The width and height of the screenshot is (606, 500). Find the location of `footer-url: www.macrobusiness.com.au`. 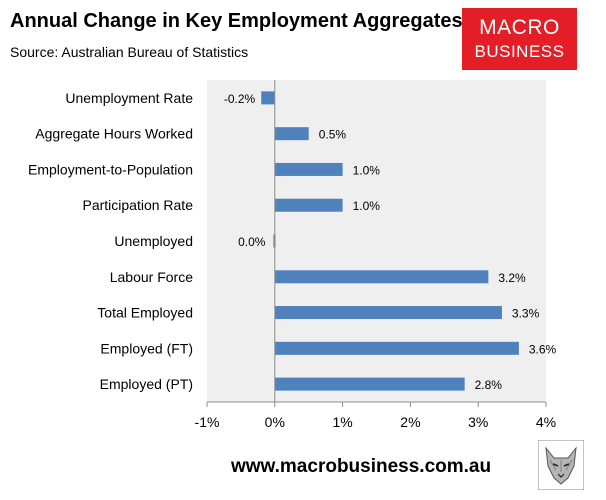

footer-url: www.macrobusiness.com.au is located at coordinates (361, 466).